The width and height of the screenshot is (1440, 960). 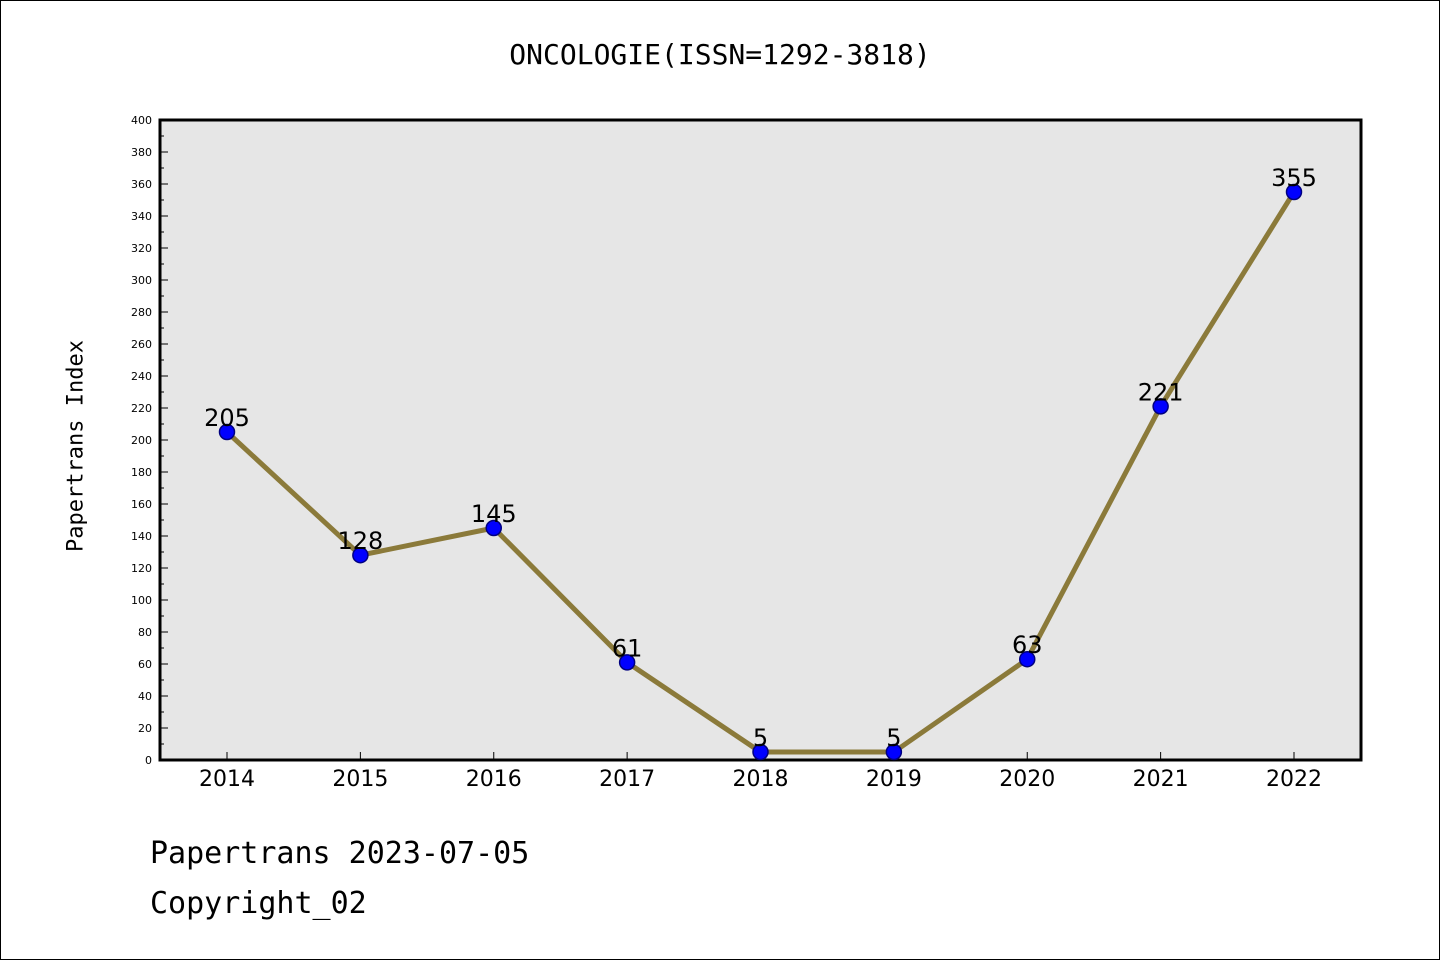 What do you see at coordinates (141, 376) in the screenshot?
I see `y-tick-label: 240` at bounding box center [141, 376].